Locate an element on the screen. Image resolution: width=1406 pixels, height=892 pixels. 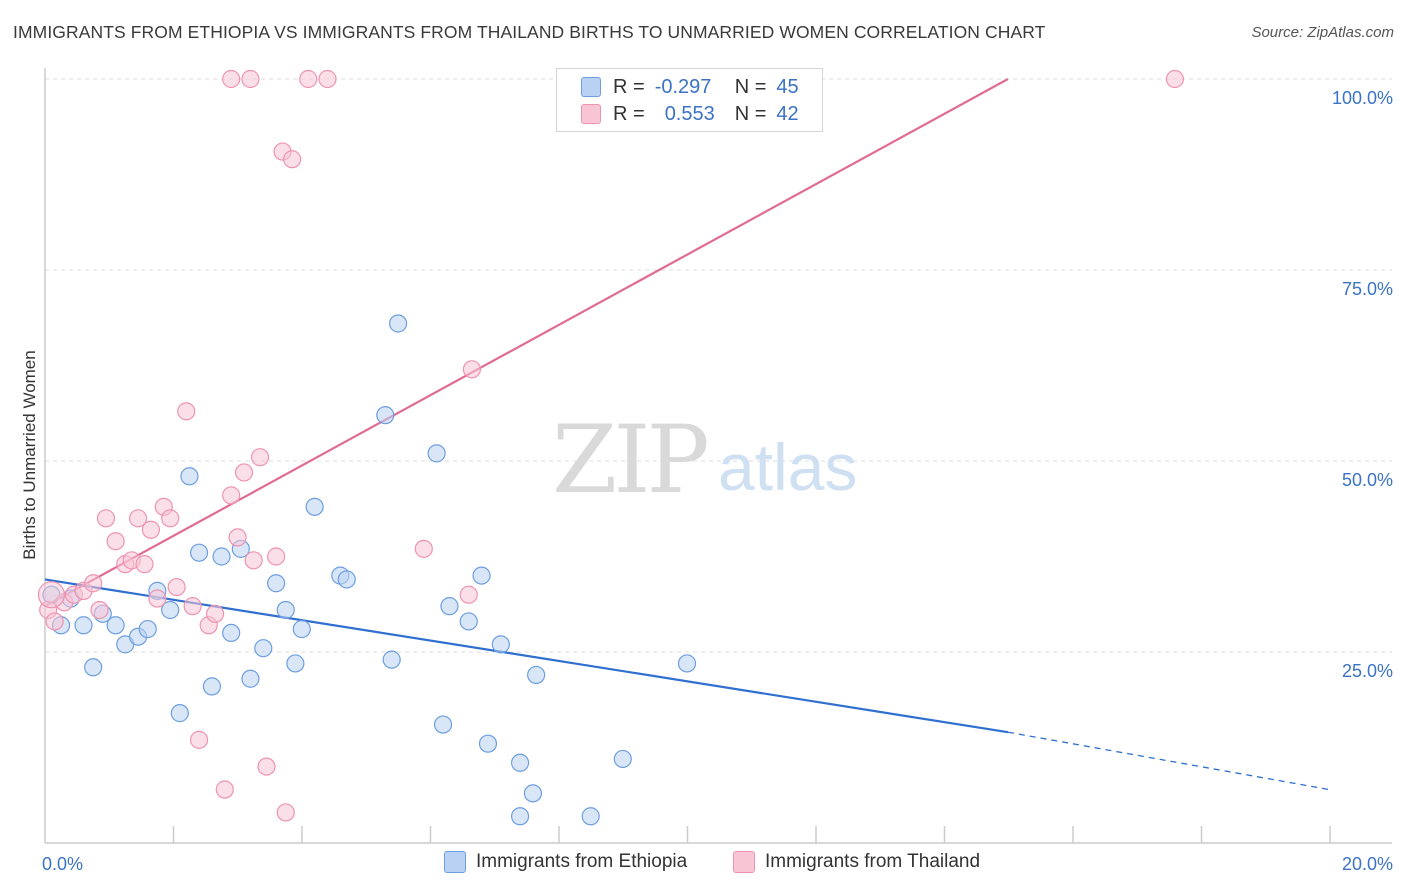
bottom-legend-ethiopia: Immigrants from Ethiopia is located at coordinates (565, 862).